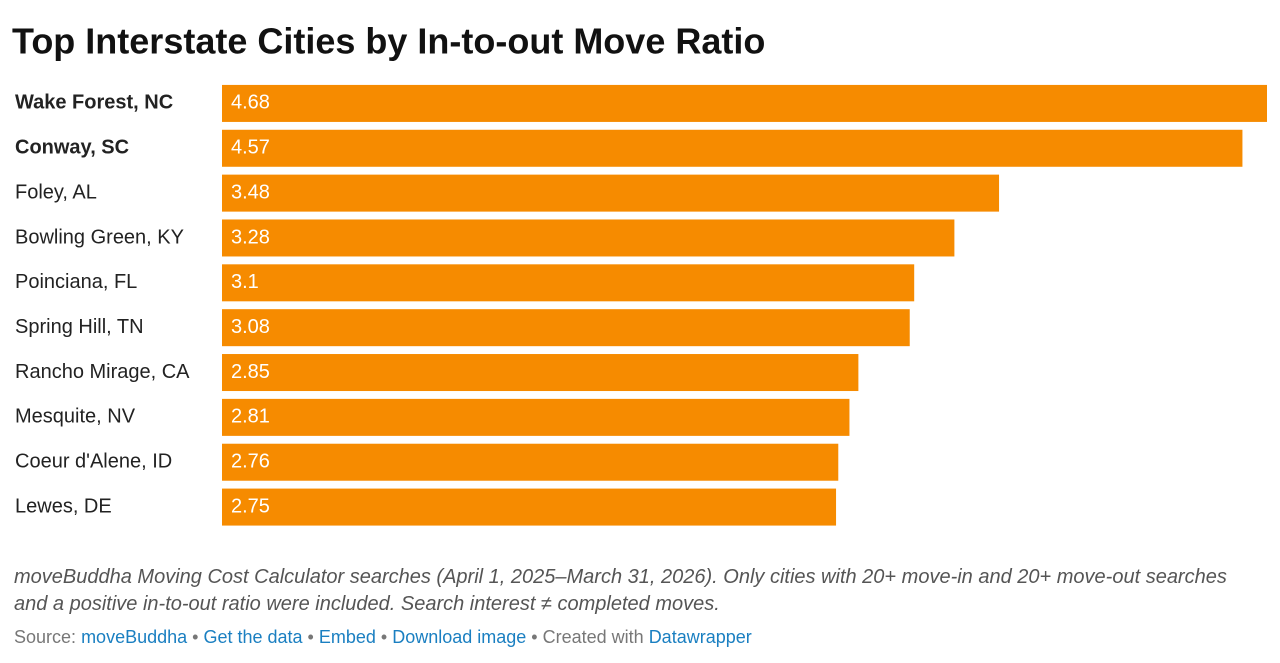 The height and width of the screenshot is (663, 1280). Describe the element at coordinates (94, 103) in the screenshot. I see `category-label: Wake Forest, NC` at that location.